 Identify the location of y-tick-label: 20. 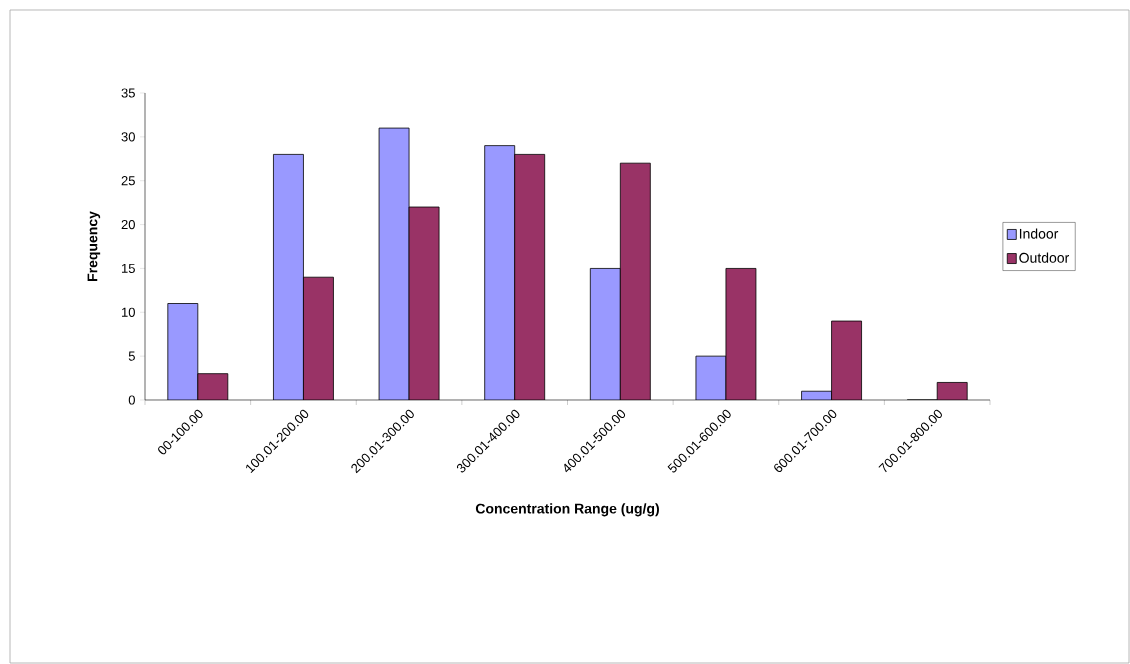
(128, 224).